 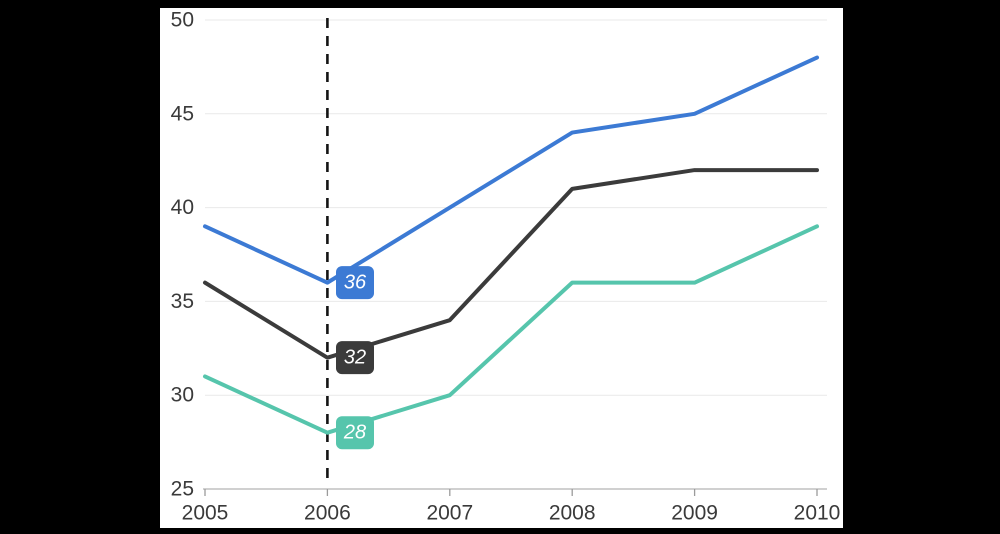 I want to click on x-axis-tick-label: 2007, so click(x=449, y=513).